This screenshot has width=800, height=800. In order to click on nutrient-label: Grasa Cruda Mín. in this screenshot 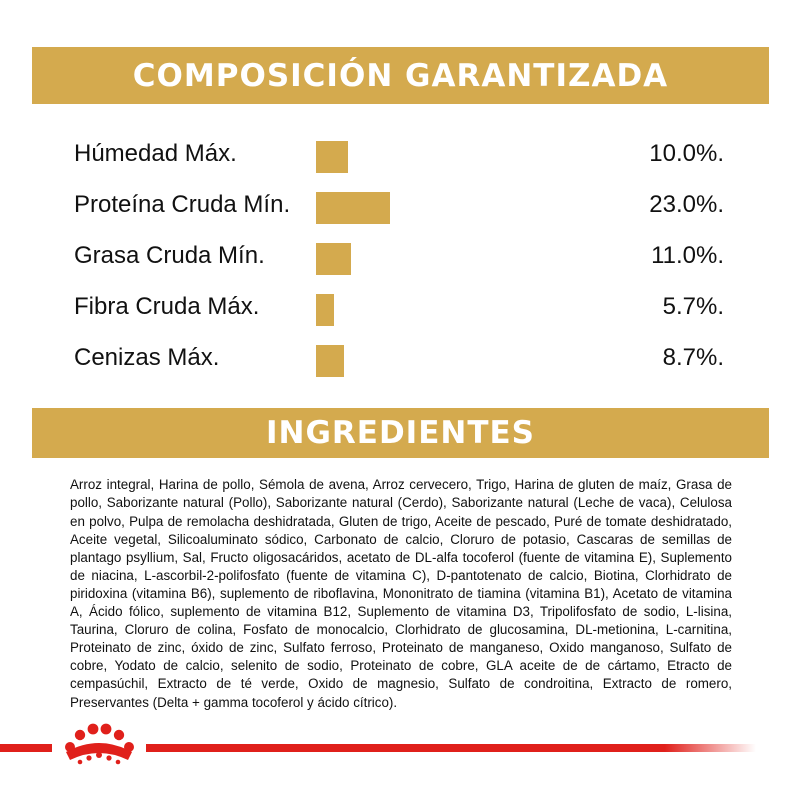, I will do `click(169, 255)`.